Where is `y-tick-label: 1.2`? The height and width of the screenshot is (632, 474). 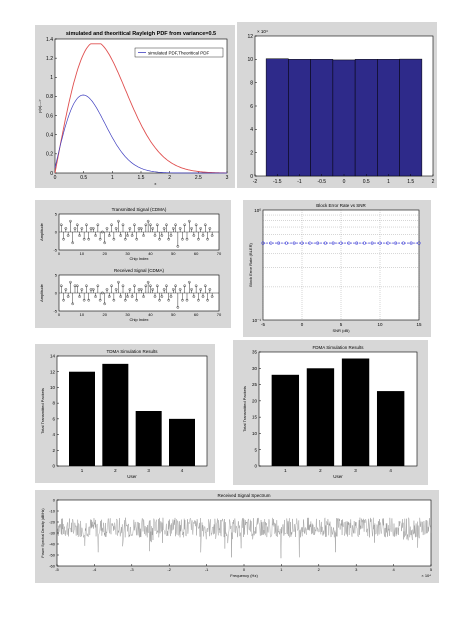 y-tick-label: 1.2 is located at coordinates (49, 59).